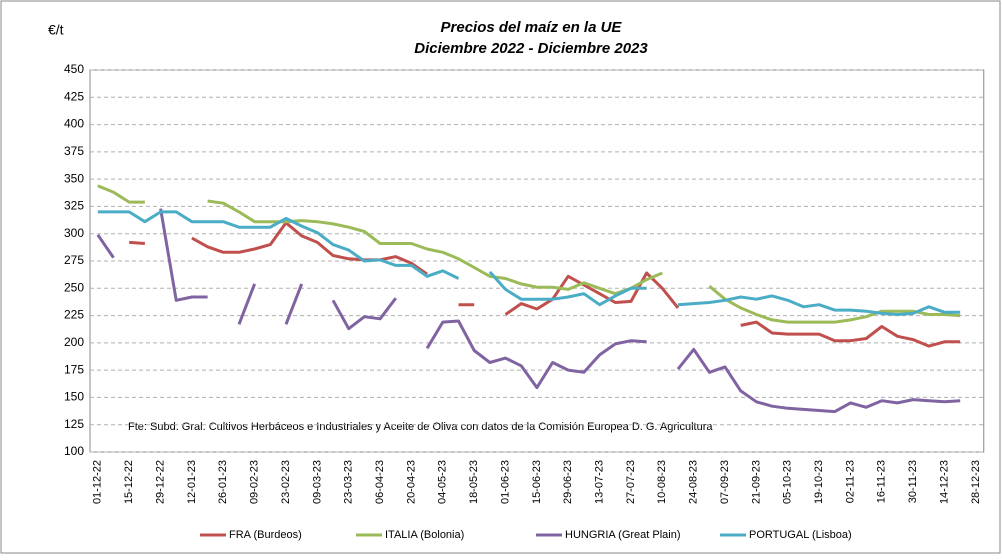 The width and height of the screenshot is (1002, 560). Describe the element at coordinates (265, 535) in the screenshot. I see `legend-label: FRA (Burdeos)` at that location.